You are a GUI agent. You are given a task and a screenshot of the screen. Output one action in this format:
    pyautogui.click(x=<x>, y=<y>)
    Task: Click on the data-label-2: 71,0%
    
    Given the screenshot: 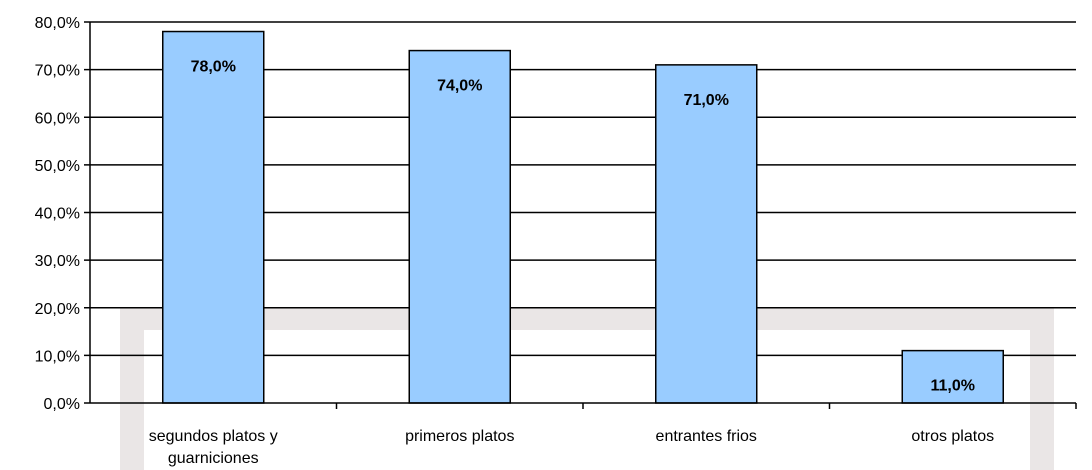 What is the action you would take?
    pyautogui.click(x=706, y=100)
    